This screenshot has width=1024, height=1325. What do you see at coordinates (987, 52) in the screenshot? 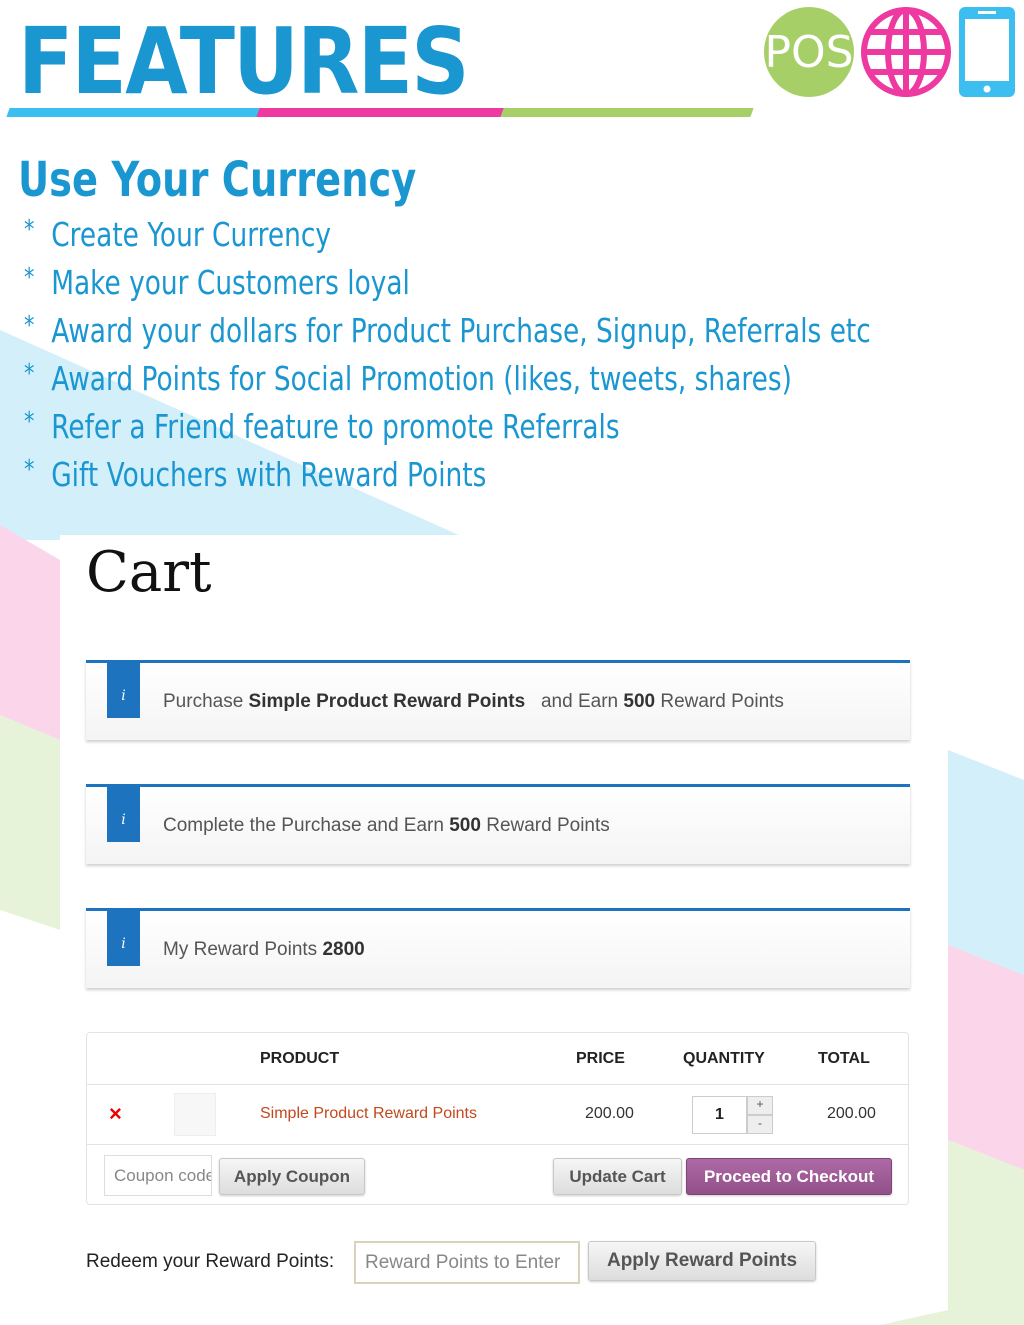
I see `mobile-phone-icon` at bounding box center [987, 52].